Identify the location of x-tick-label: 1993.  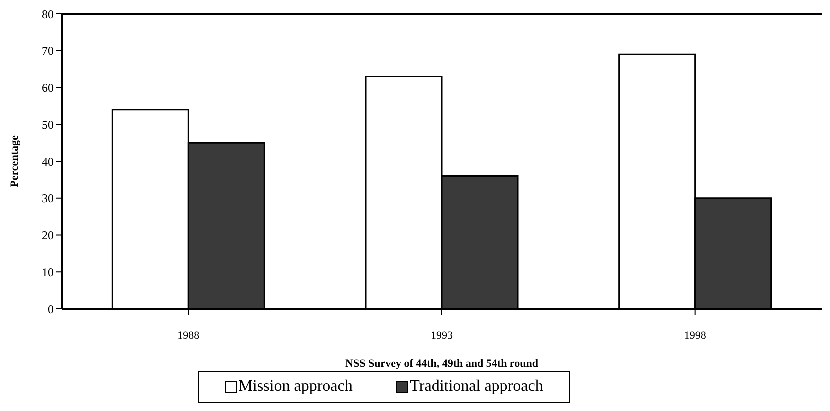
(442, 336).